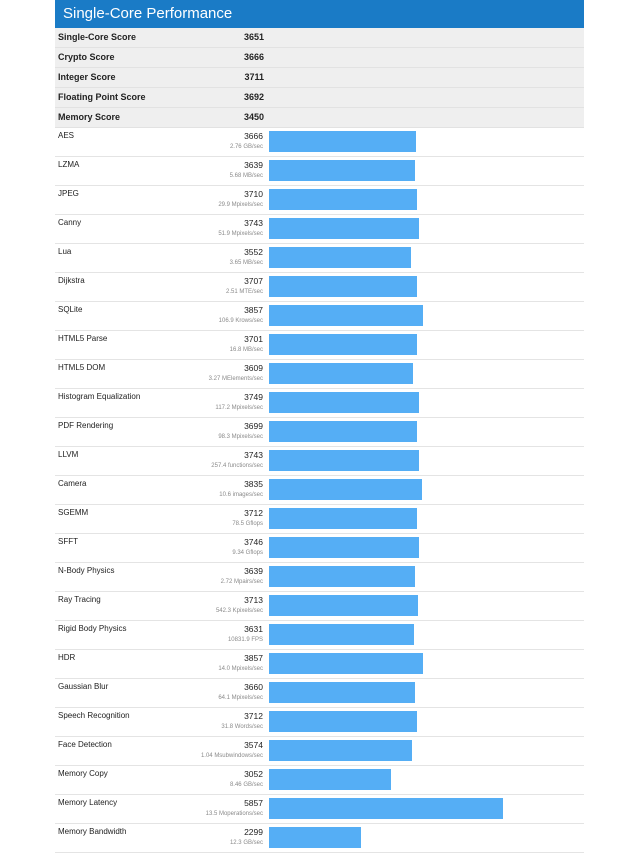 The image size is (619, 853). I want to click on benchmark-name: JPEG, so click(68, 193).